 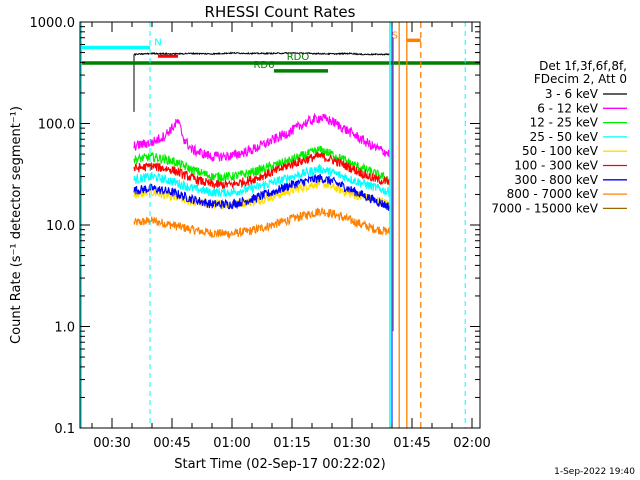 I want to click on legend-entry-label: 25 - 50 keV, so click(x=564, y=137).